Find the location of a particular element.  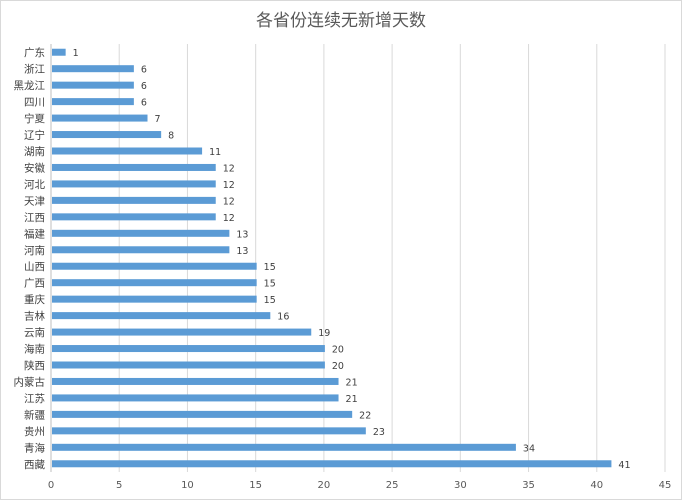

data-label: 23 is located at coordinates (379, 432).